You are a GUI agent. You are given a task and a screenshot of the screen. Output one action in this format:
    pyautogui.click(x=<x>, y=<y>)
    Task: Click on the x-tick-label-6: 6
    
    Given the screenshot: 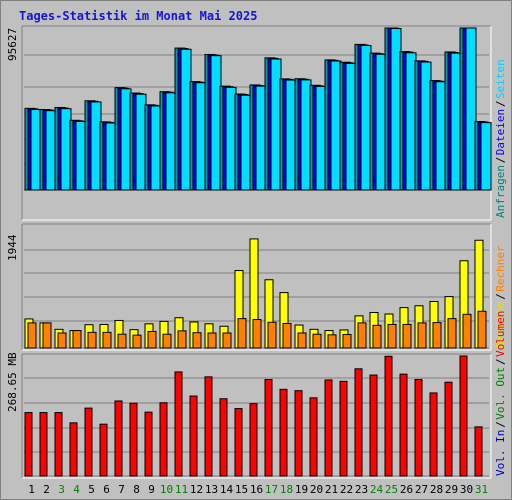 What is the action you would take?
    pyautogui.click(x=106, y=489)
    